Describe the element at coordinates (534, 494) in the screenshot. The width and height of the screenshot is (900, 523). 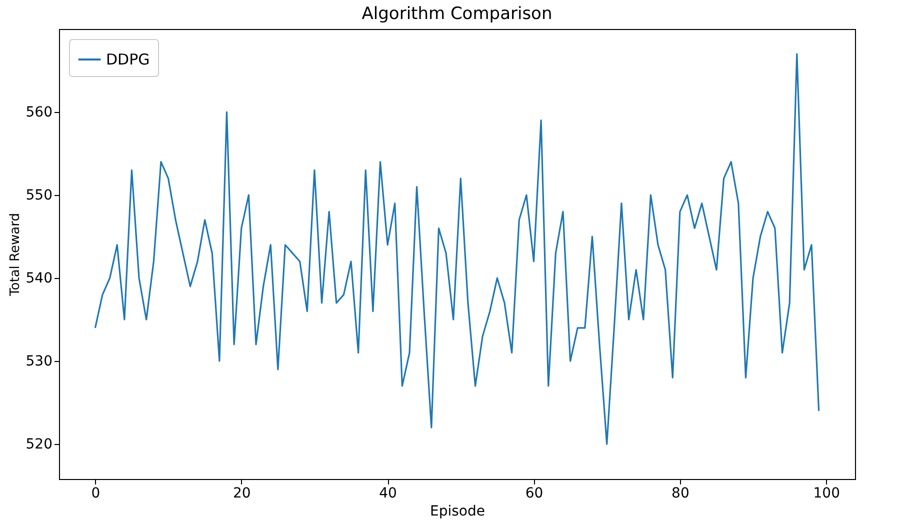
I see `x-tick-label: 60` at that location.